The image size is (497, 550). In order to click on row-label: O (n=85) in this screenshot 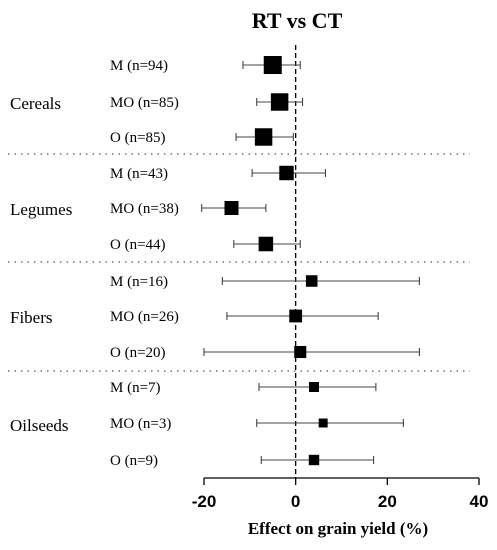, I will do `click(138, 138)`.